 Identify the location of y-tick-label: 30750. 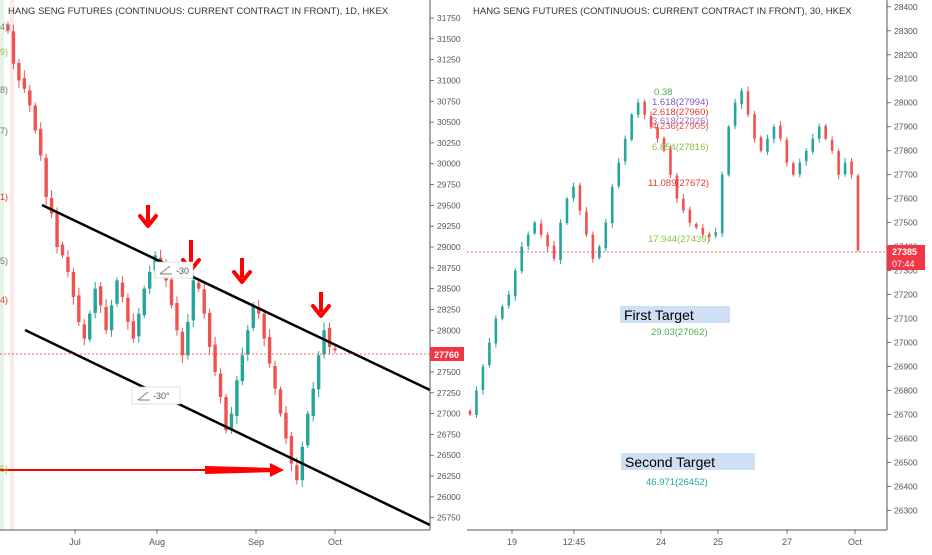
(449, 101).